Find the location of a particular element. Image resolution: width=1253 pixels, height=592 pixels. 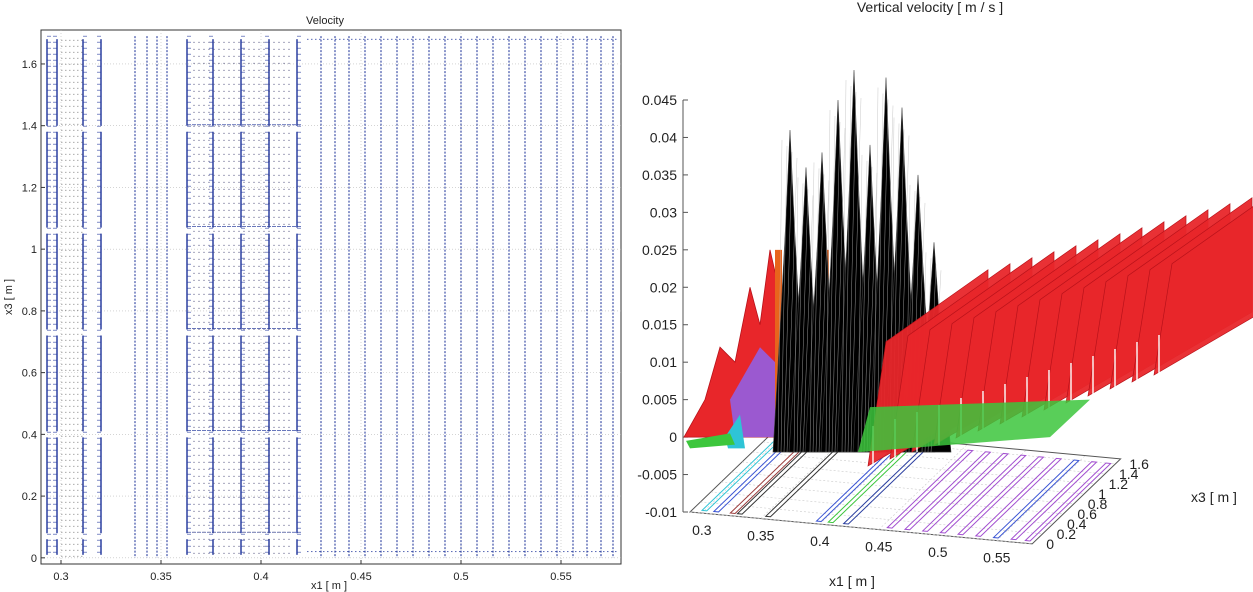

surface-x-tick-label: 0.5 is located at coordinates (938, 552).